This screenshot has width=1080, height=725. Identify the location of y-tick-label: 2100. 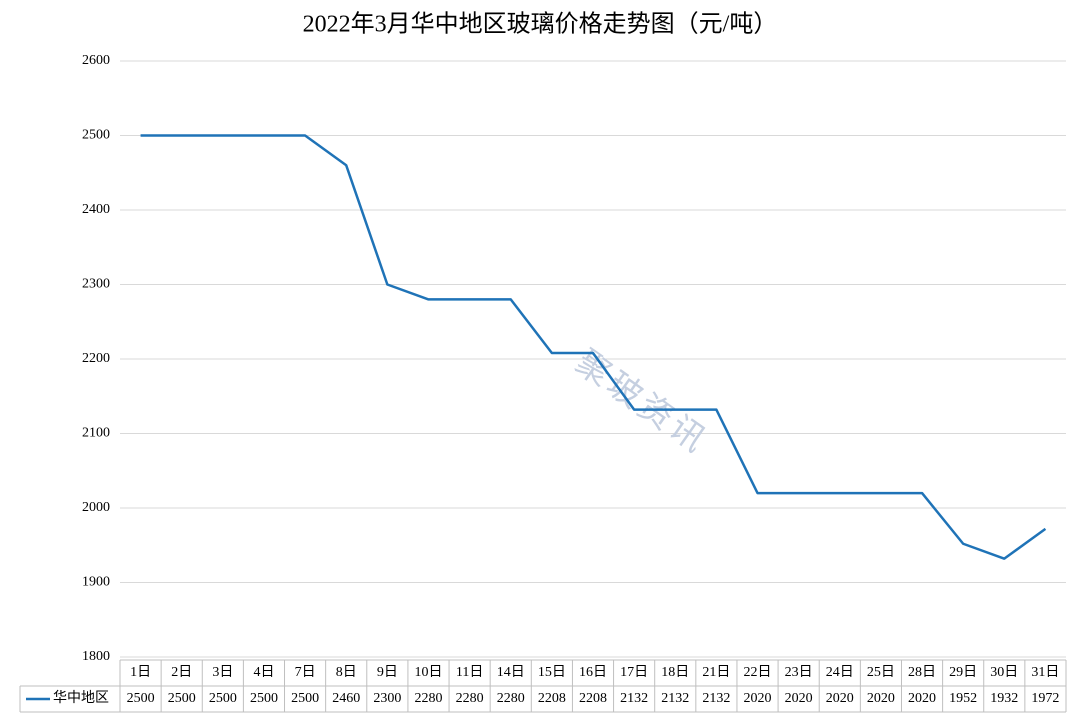
(96, 433).